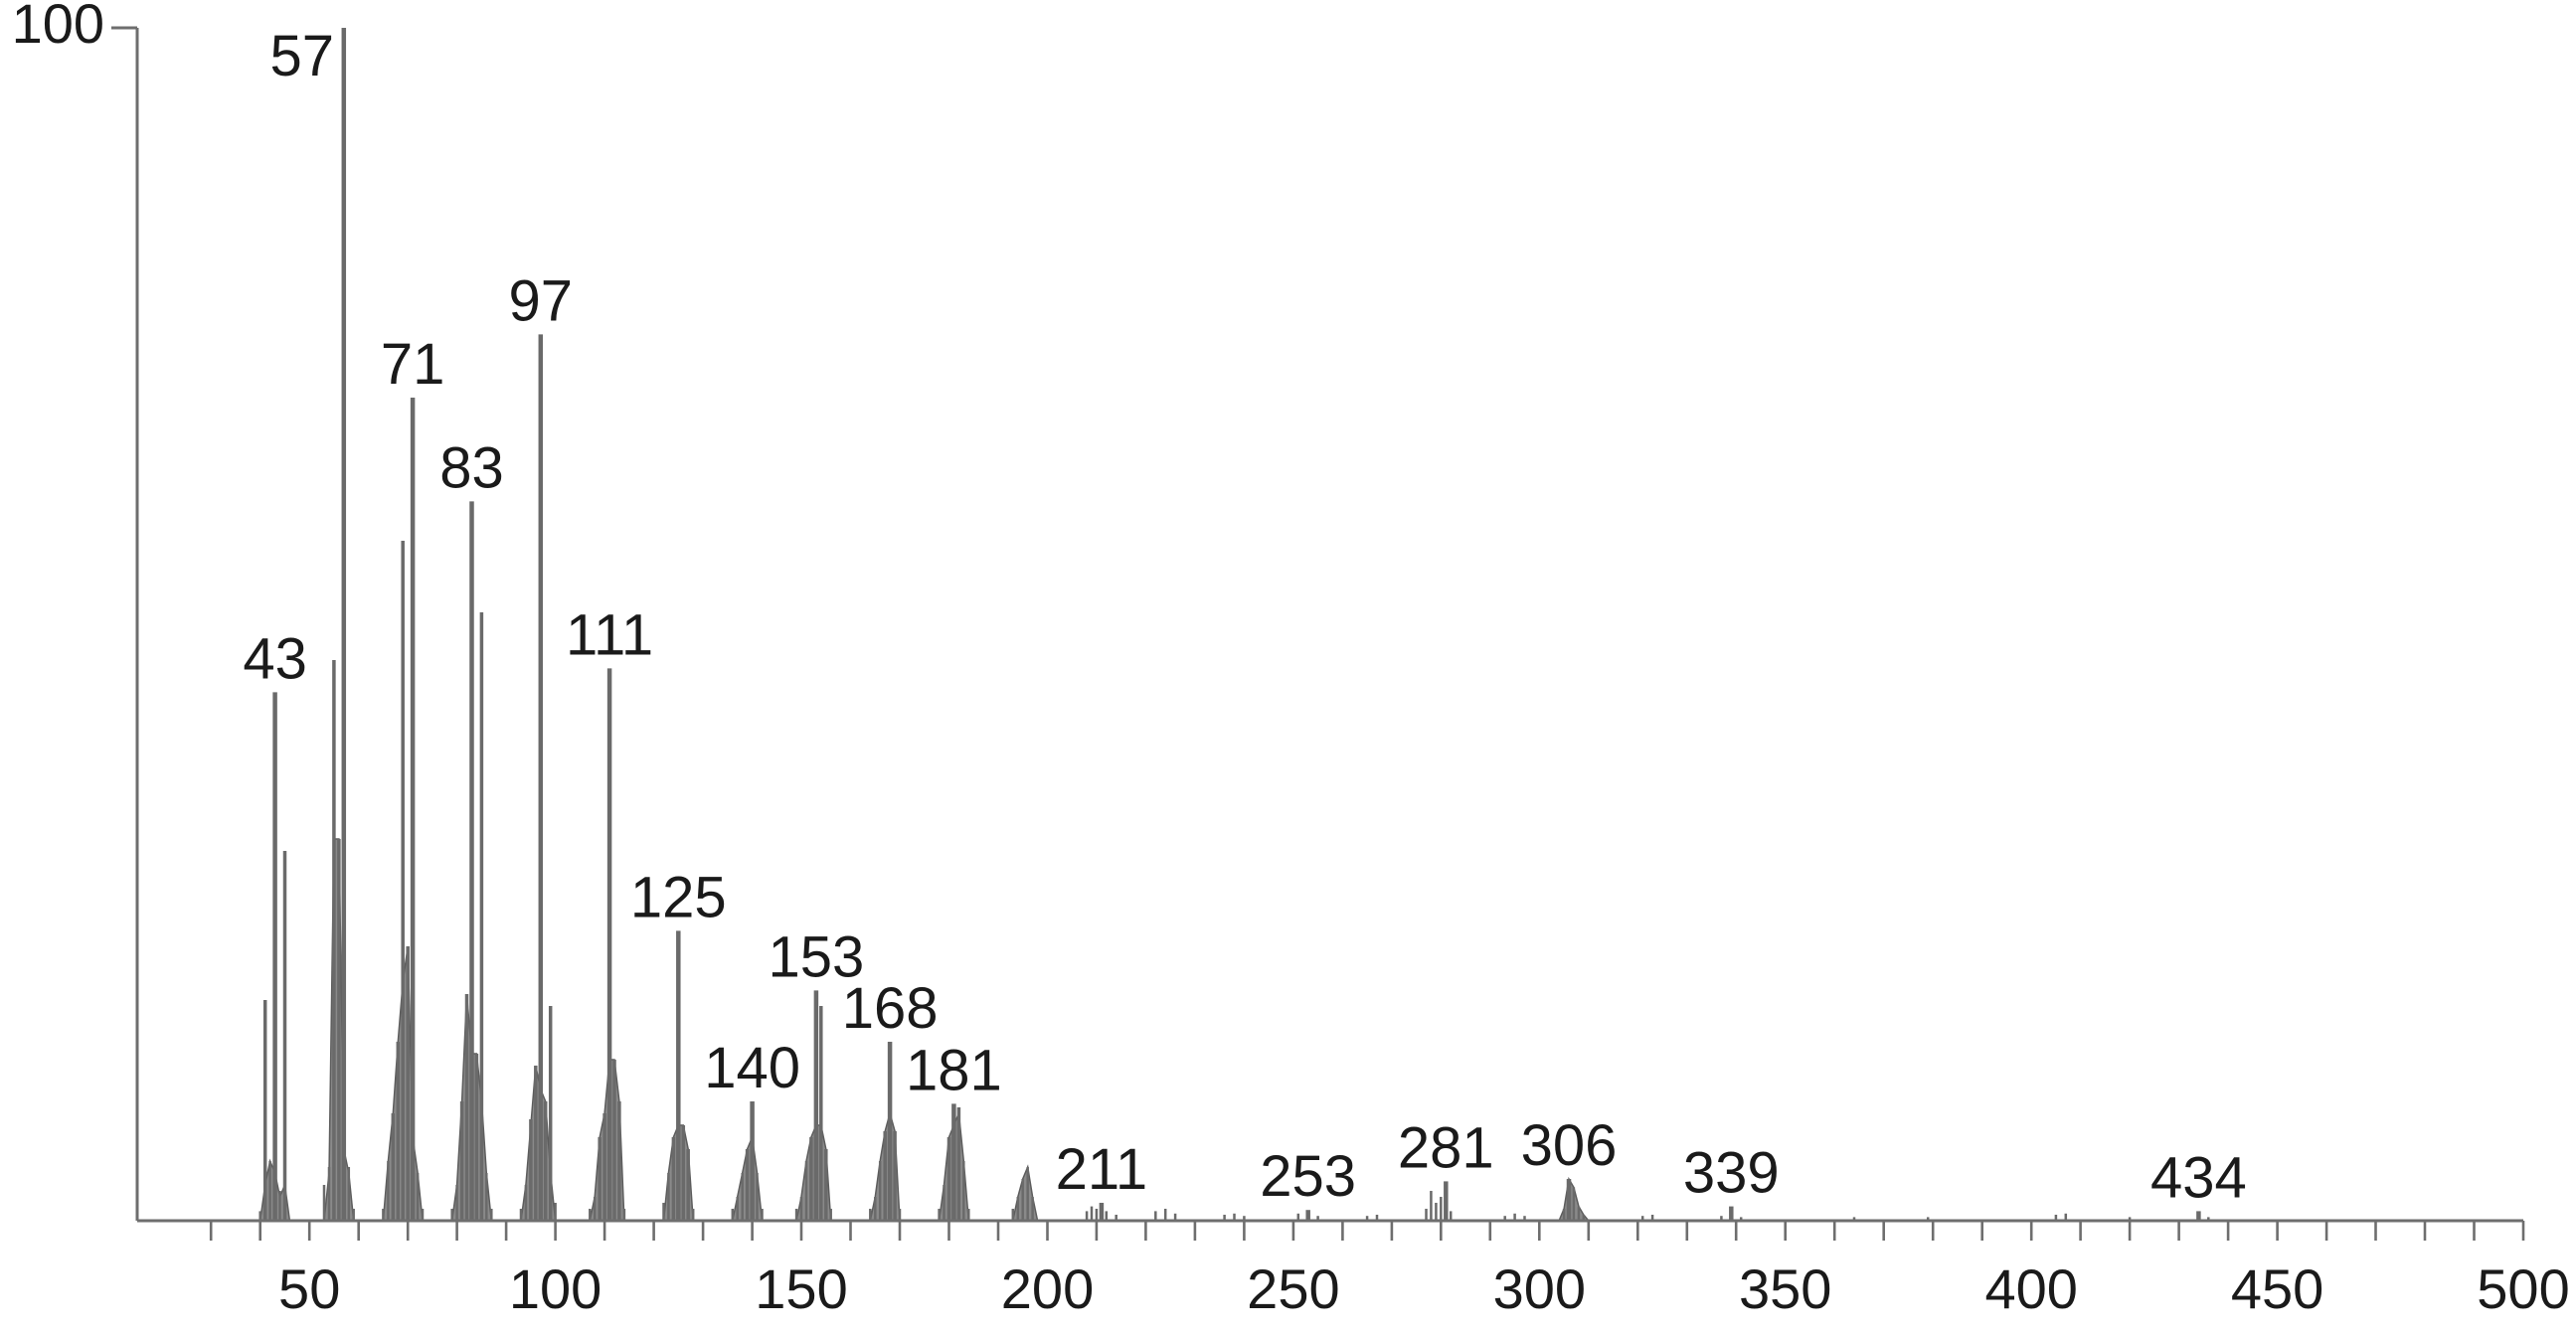  What do you see at coordinates (471, 467) in the screenshot?
I see `peak-label-83: 83` at bounding box center [471, 467].